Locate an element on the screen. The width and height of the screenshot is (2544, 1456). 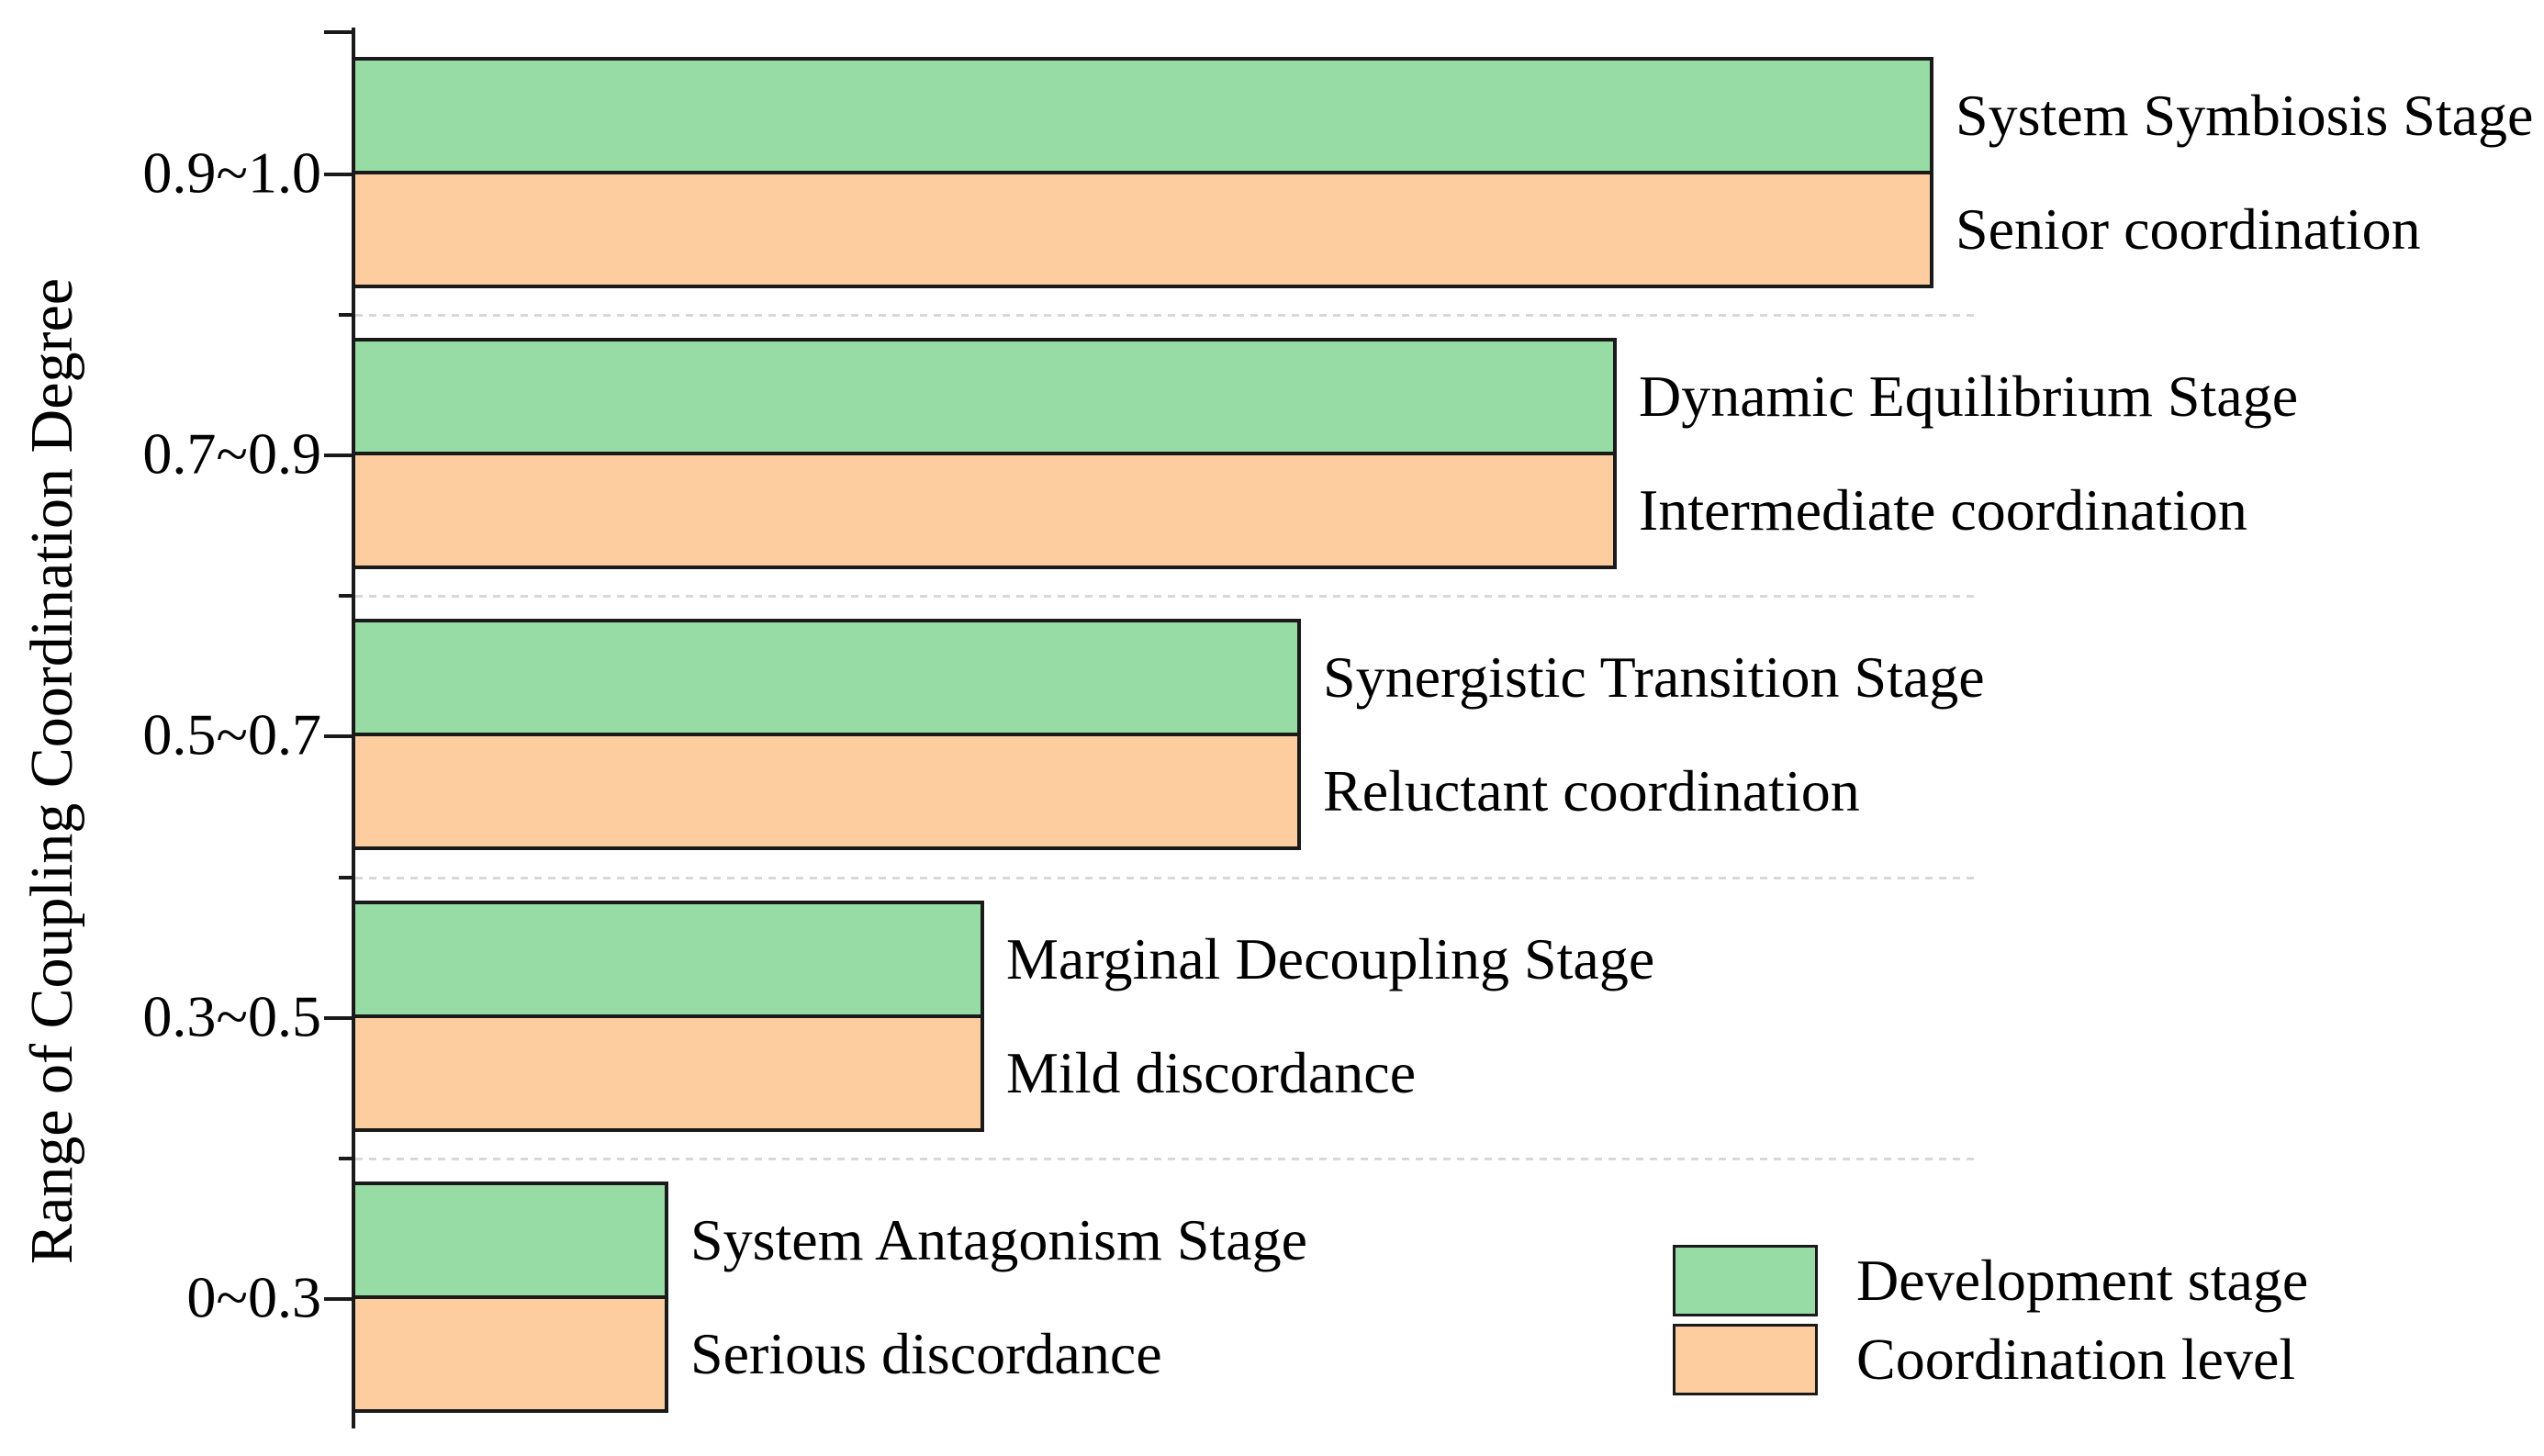
stage-bar-label: Marginal Decoupling Stage is located at coordinates (1330, 959).